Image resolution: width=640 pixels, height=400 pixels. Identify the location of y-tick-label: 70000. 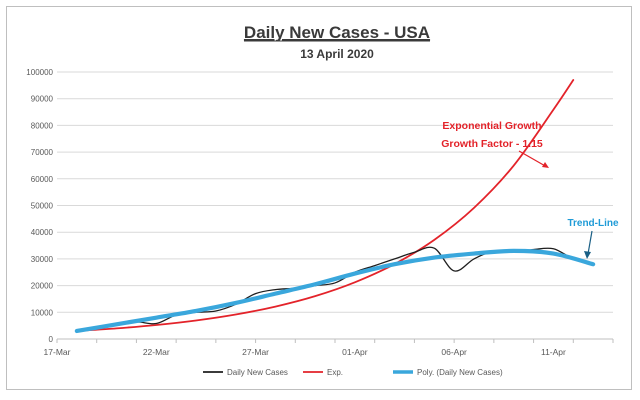
(42, 152).